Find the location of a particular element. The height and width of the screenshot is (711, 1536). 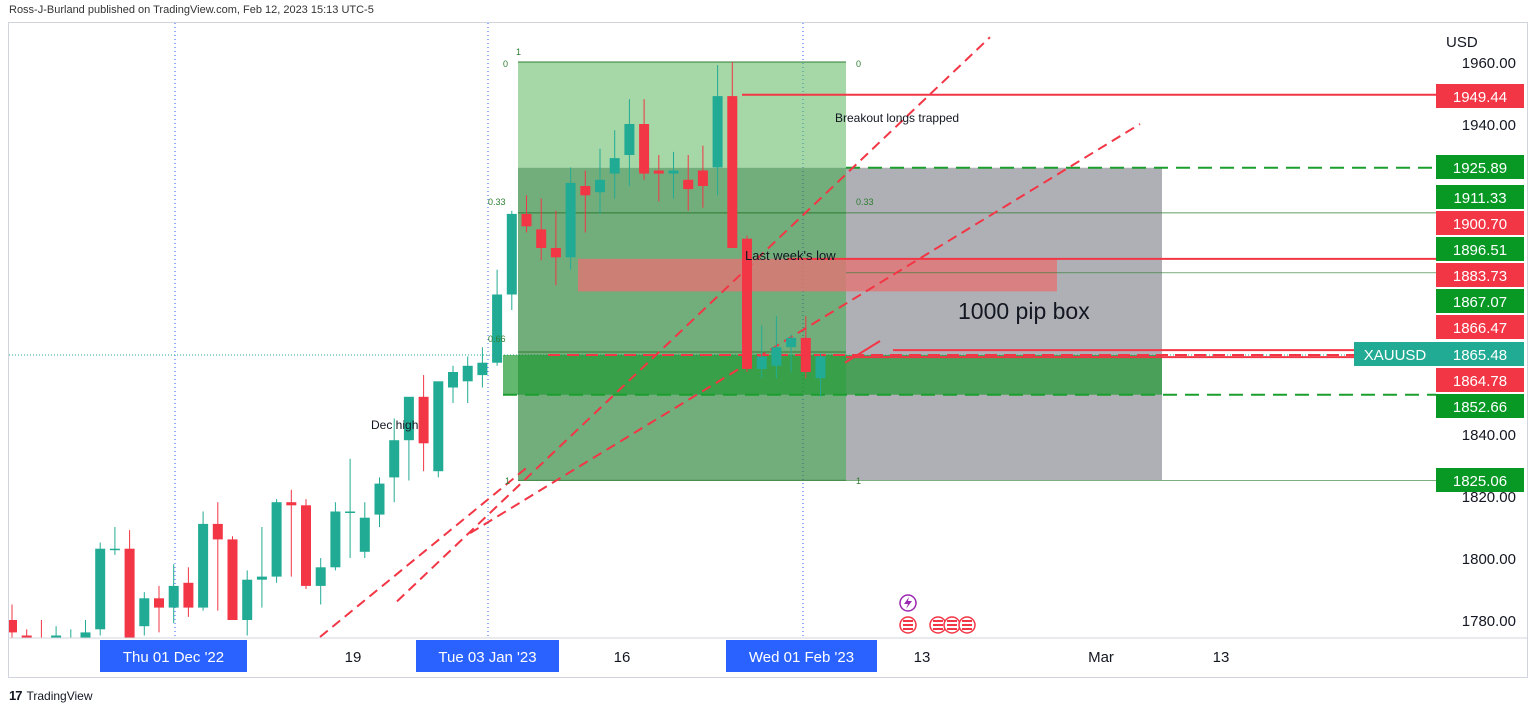

x-tick-label: Mar is located at coordinates (1101, 657).